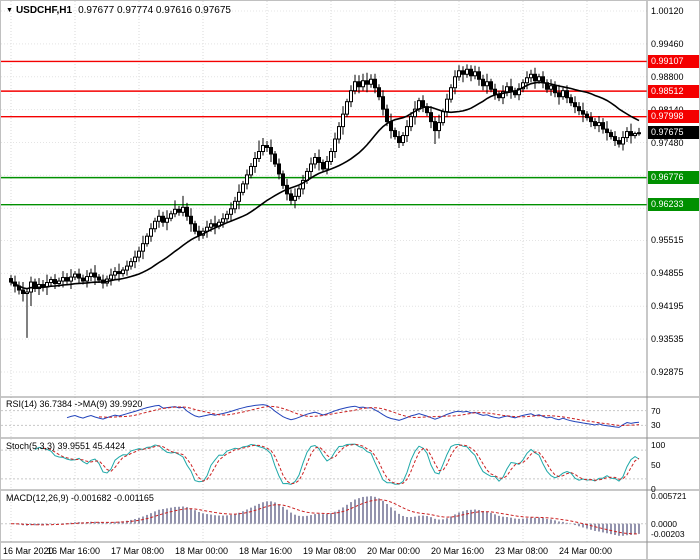 The width and height of the screenshot is (700, 560). Describe the element at coordinates (673, 271) in the screenshot. I see `price-axis` at that location.